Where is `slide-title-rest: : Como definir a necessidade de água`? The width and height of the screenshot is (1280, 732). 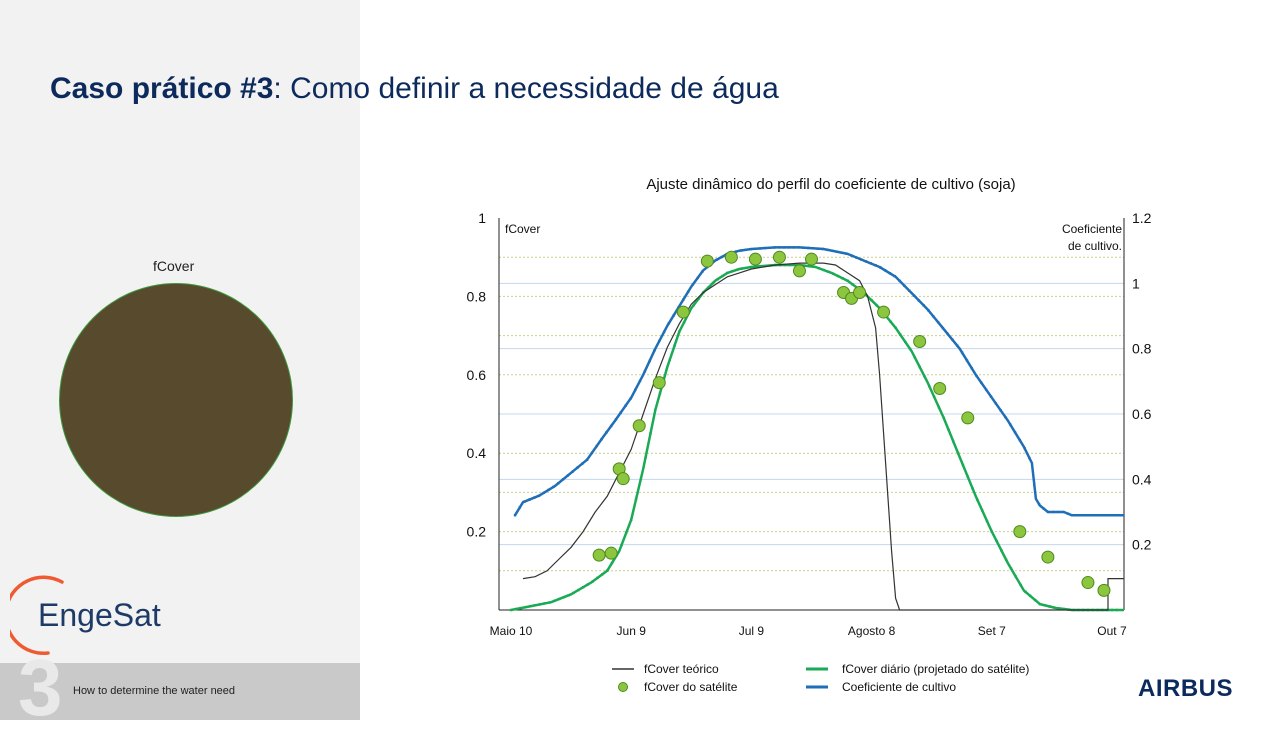
slide-title-rest: : Como definir a necessidade de água is located at coordinates (526, 88).